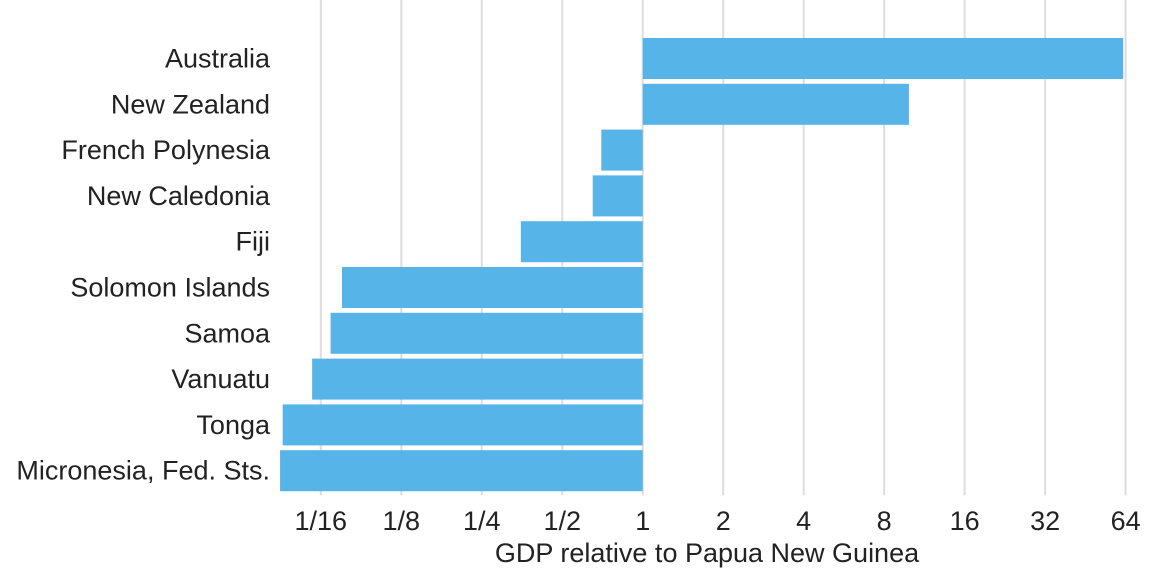  Describe the element at coordinates (143, 471) in the screenshot. I see `category-label: Micronesia, Fed. Sts.` at that location.